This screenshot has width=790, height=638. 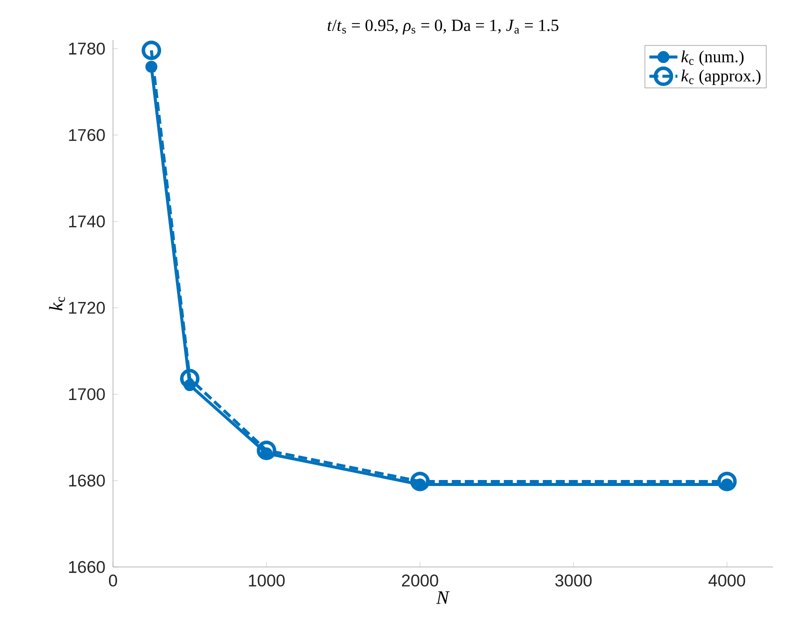 I want to click on y-tick-label: 1720, so click(x=87, y=308).